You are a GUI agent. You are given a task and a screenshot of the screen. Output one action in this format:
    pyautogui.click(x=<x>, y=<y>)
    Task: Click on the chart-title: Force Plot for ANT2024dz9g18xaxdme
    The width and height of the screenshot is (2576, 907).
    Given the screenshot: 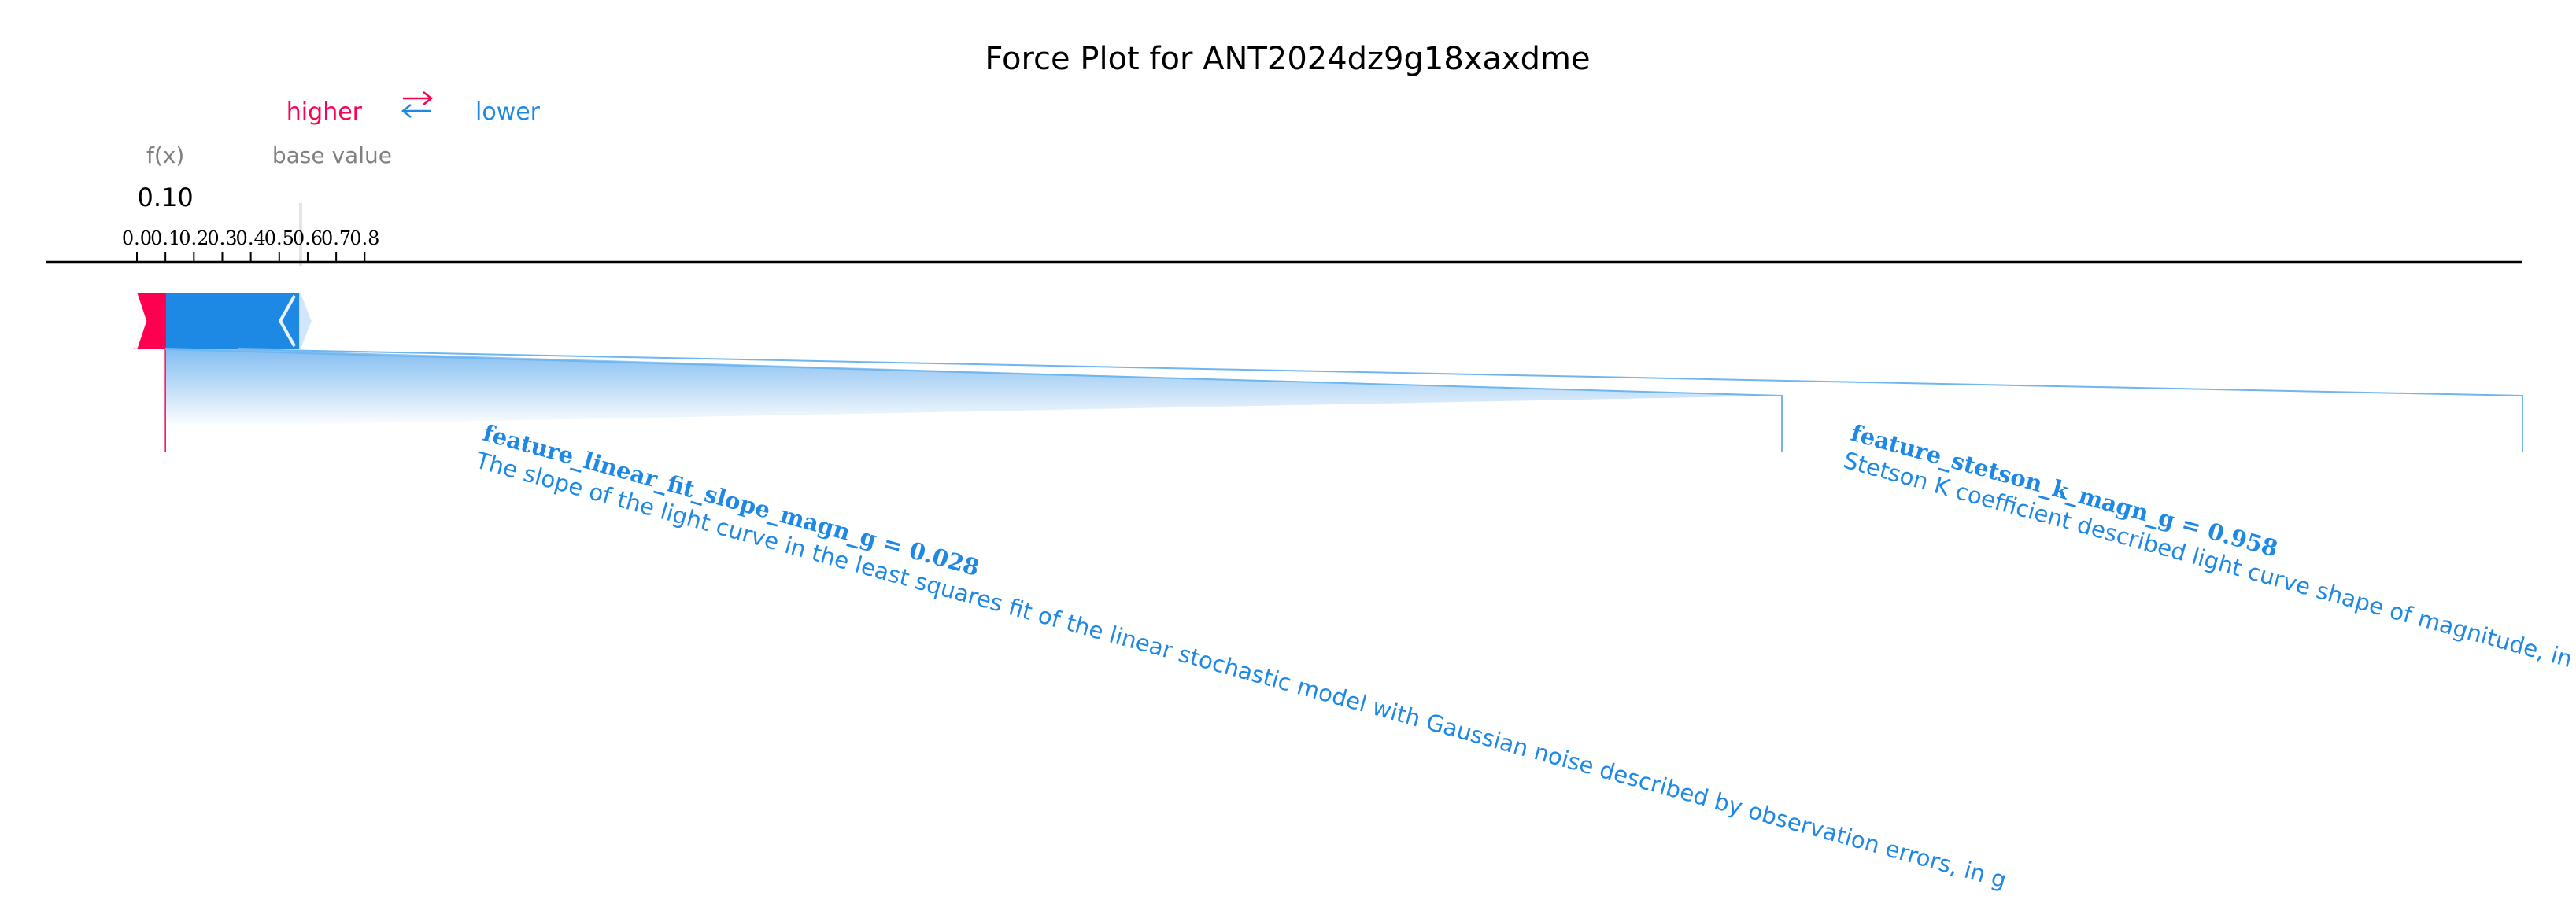 What is the action you would take?
    pyautogui.click(x=1287, y=59)
    